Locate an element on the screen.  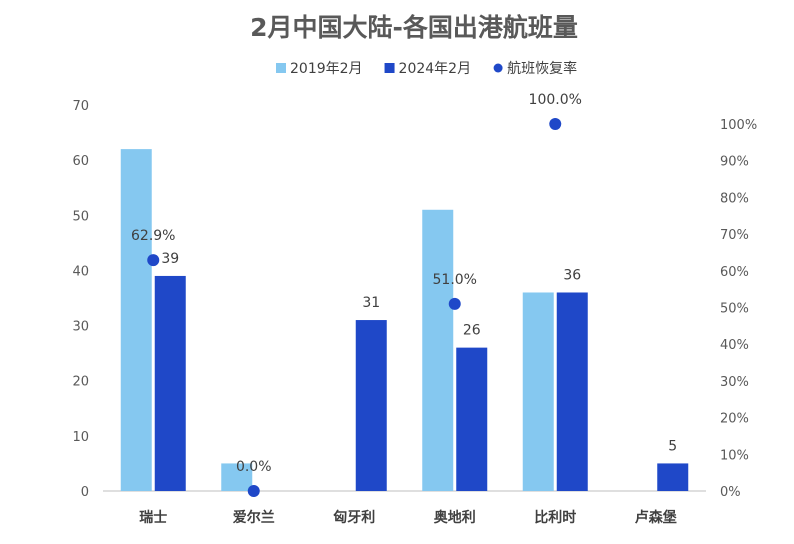
category-label: 瑞士 is located at coordinates (153, 517).